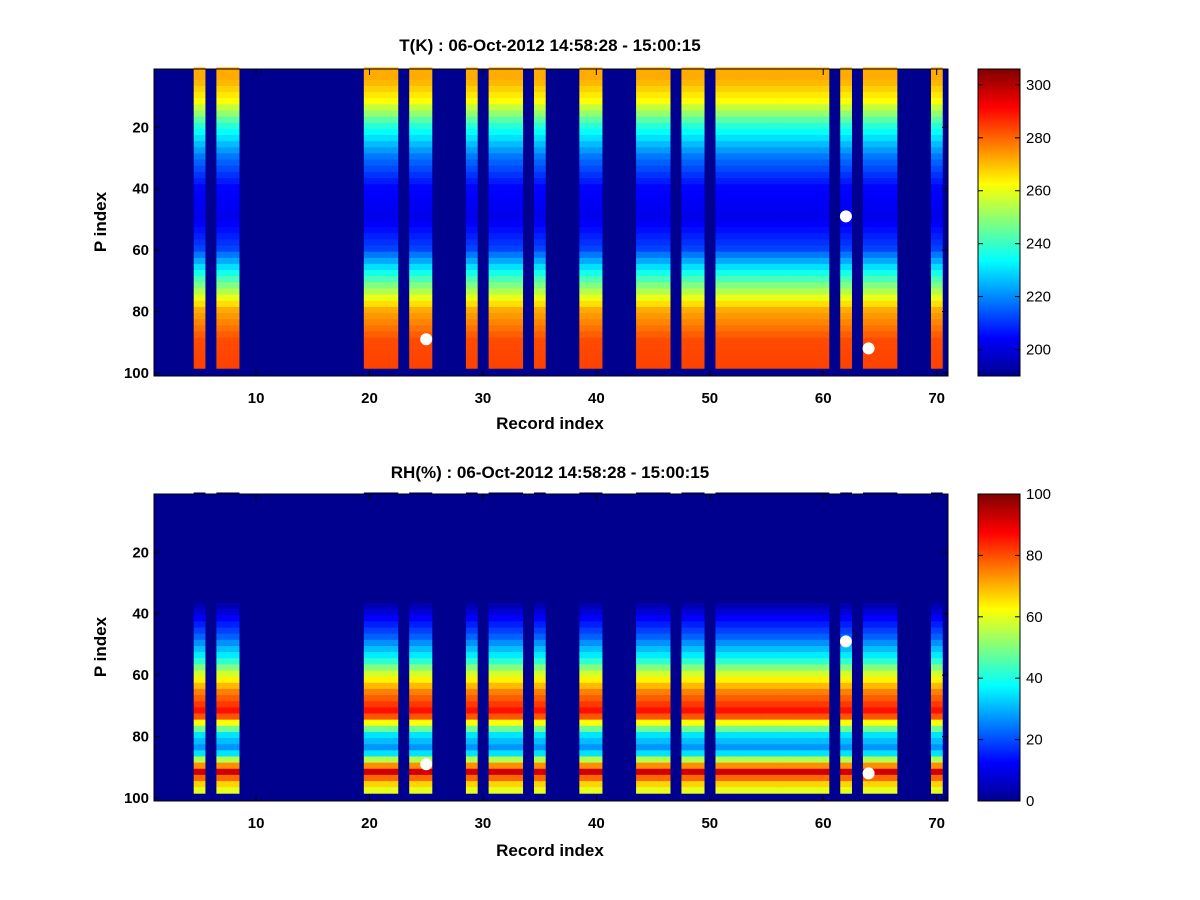 The height and width of the screenshot is (900, 1200). Describe the element at coordinates (698, 120) in the screenshot. I see `temperature-heatmap-cell-c49-p17` at that location.